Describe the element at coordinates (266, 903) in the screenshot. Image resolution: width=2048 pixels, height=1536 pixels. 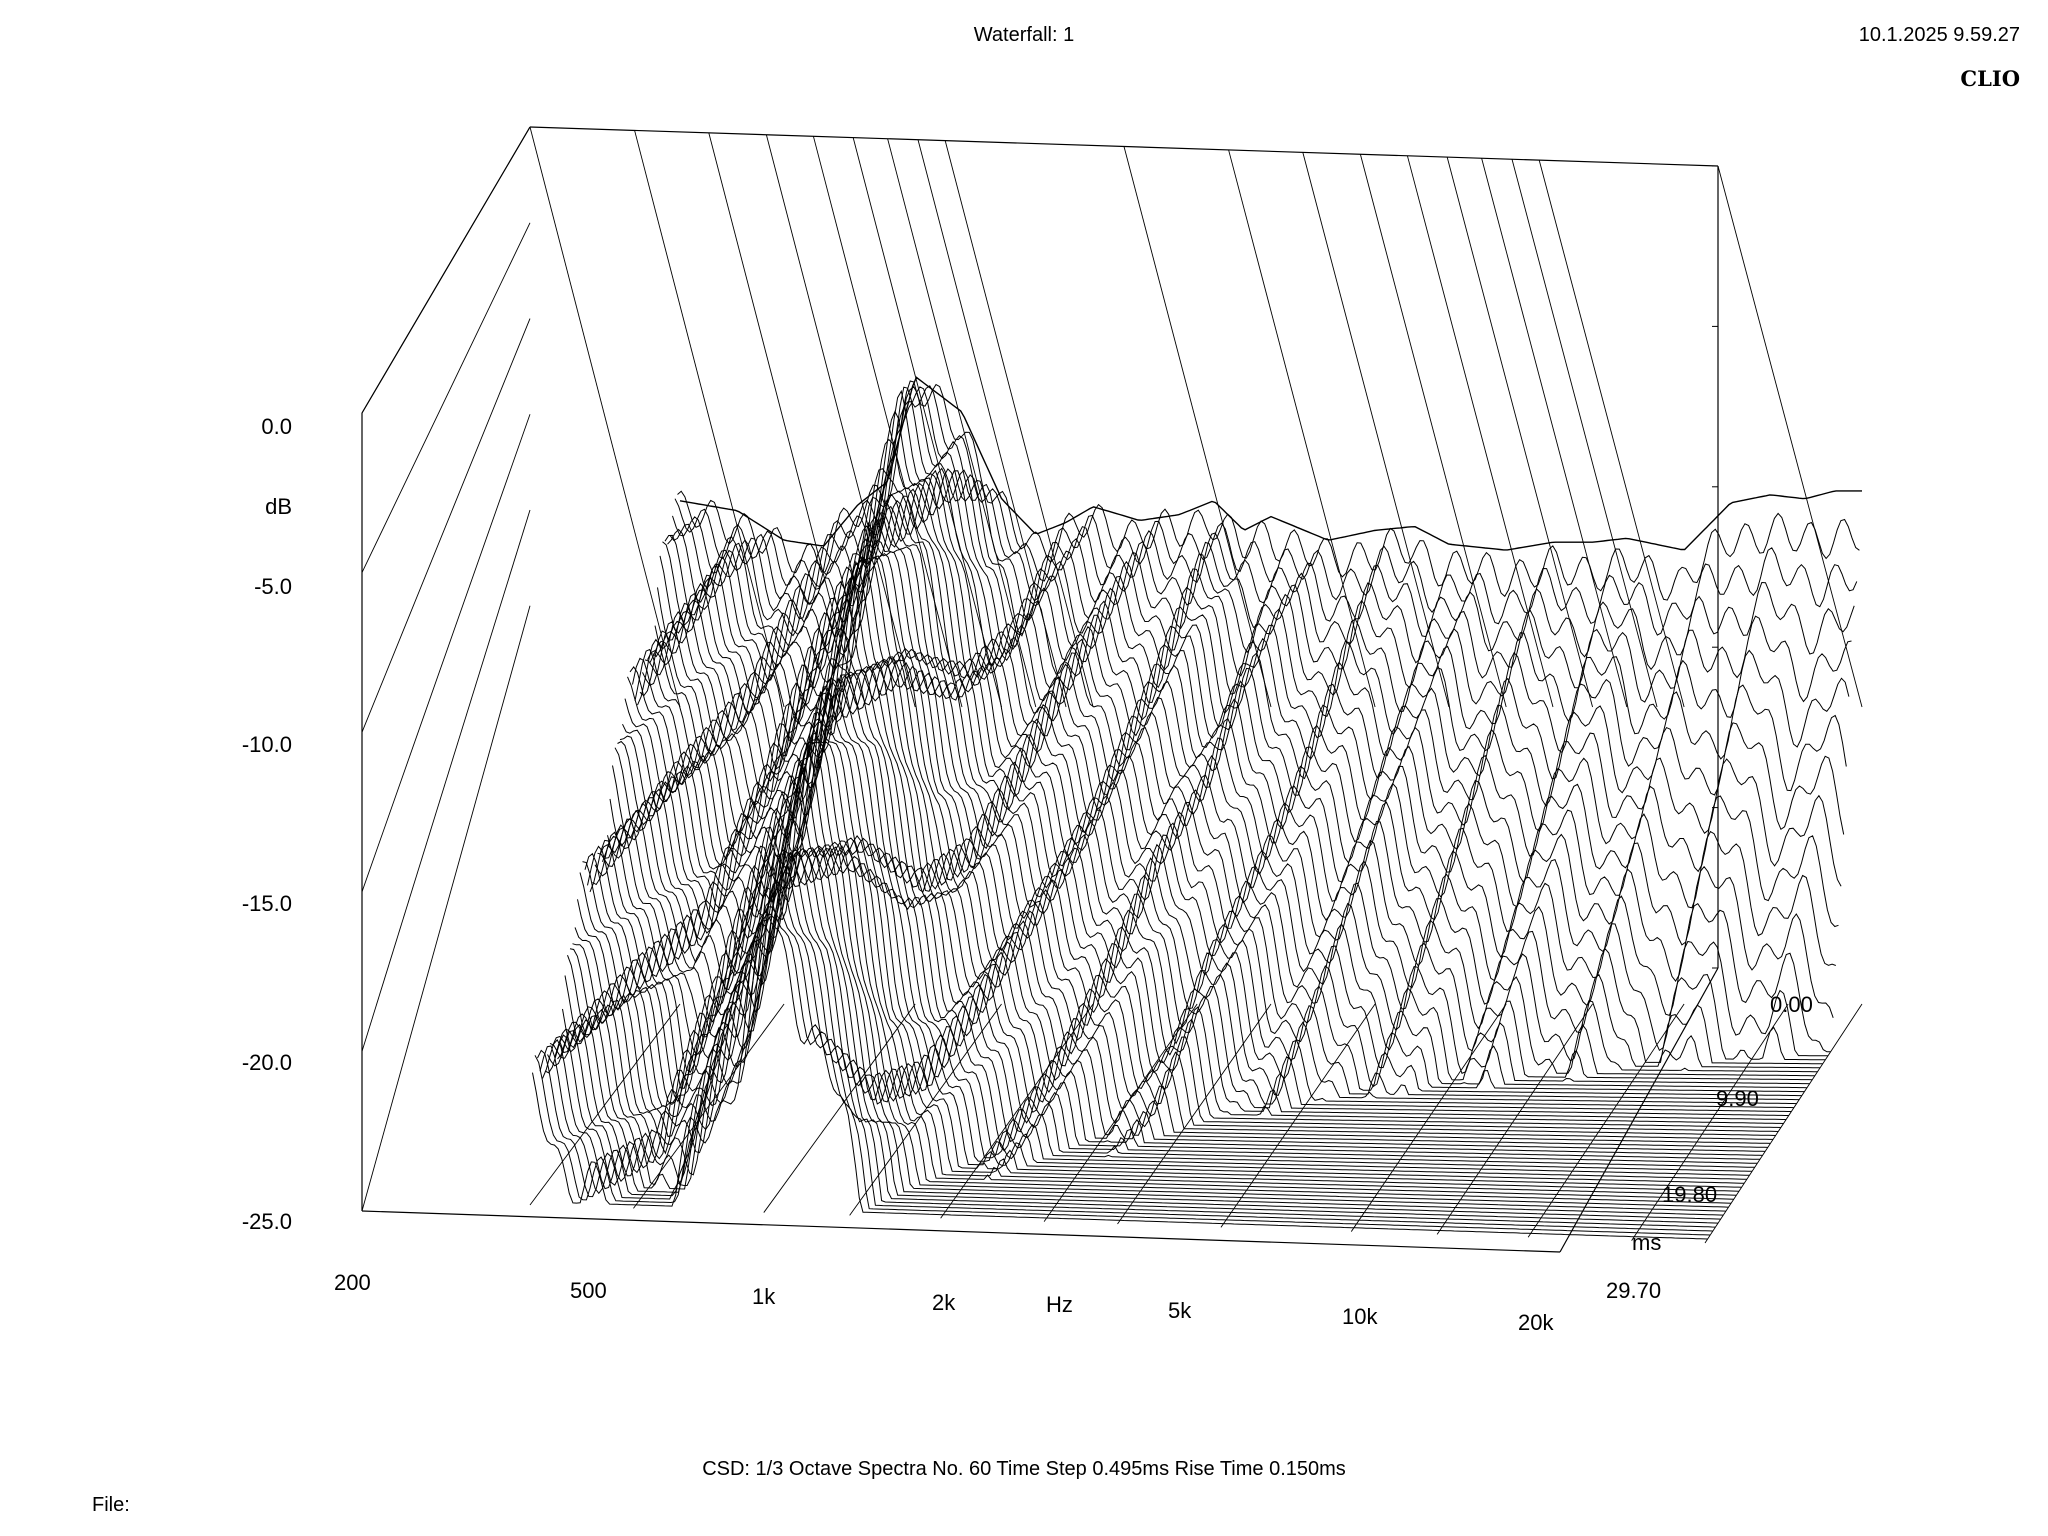
I see `y-tick-label: -15.0` at that location.